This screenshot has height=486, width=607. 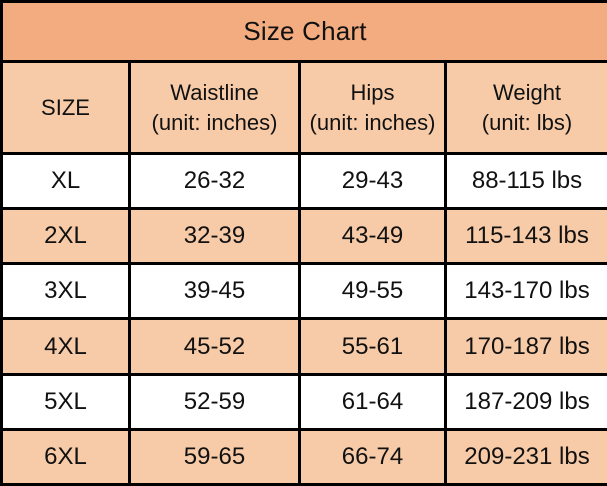 What do you see at coordinates (65, 291) in the screenshot?
I see `size-cell: 3XL` at bounding box center [65, 291].